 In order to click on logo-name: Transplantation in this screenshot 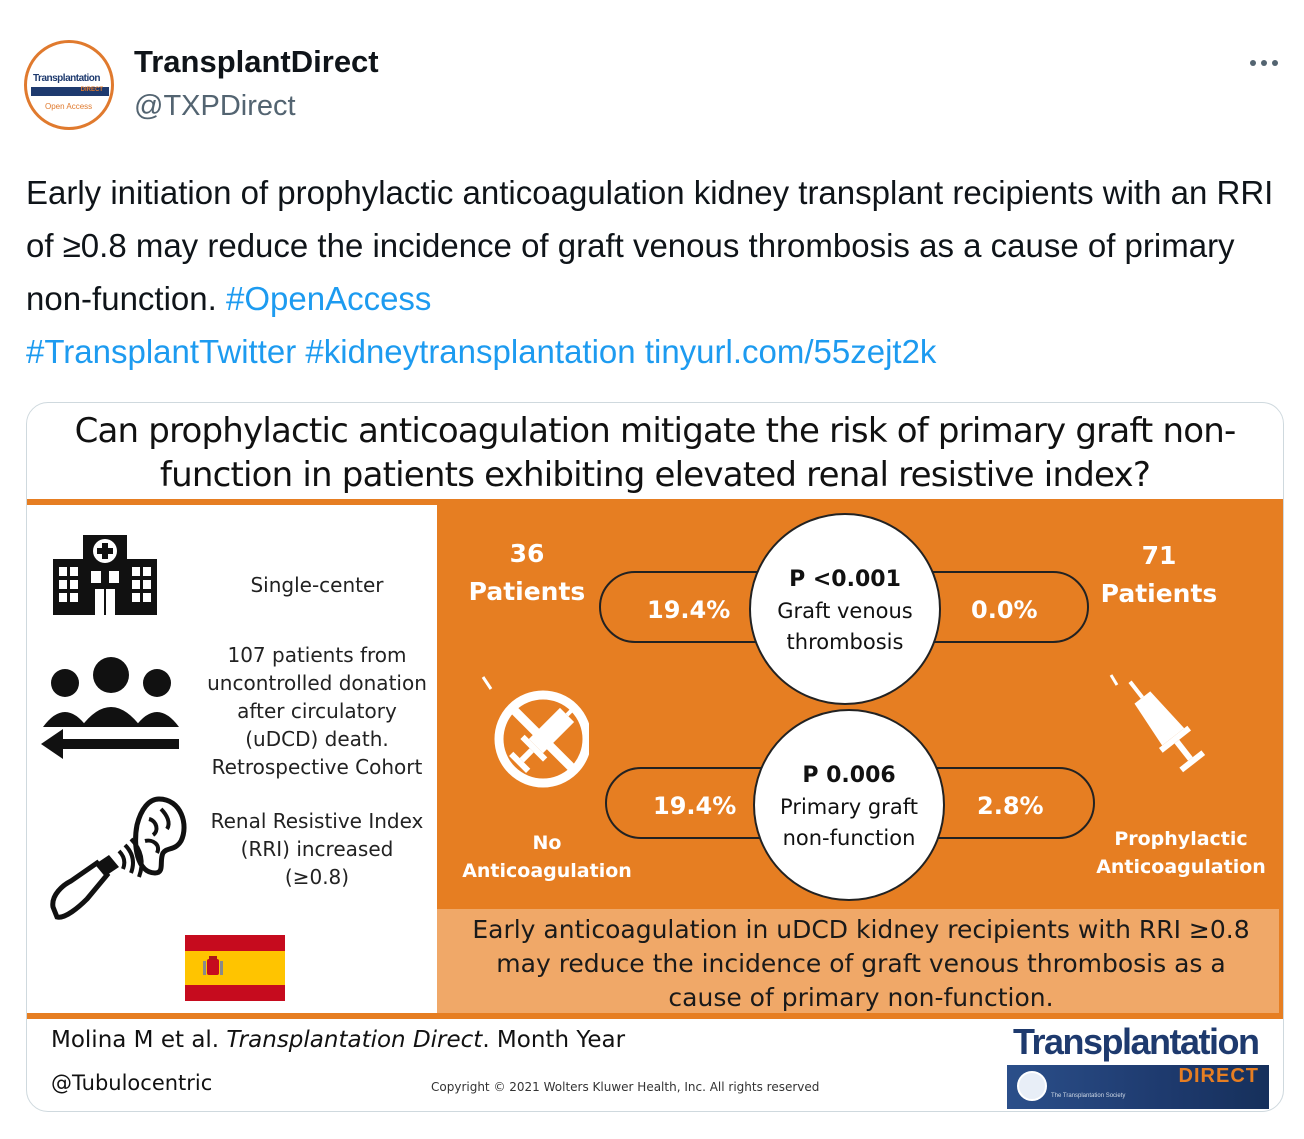, I will do `click(1136, 1041)`.